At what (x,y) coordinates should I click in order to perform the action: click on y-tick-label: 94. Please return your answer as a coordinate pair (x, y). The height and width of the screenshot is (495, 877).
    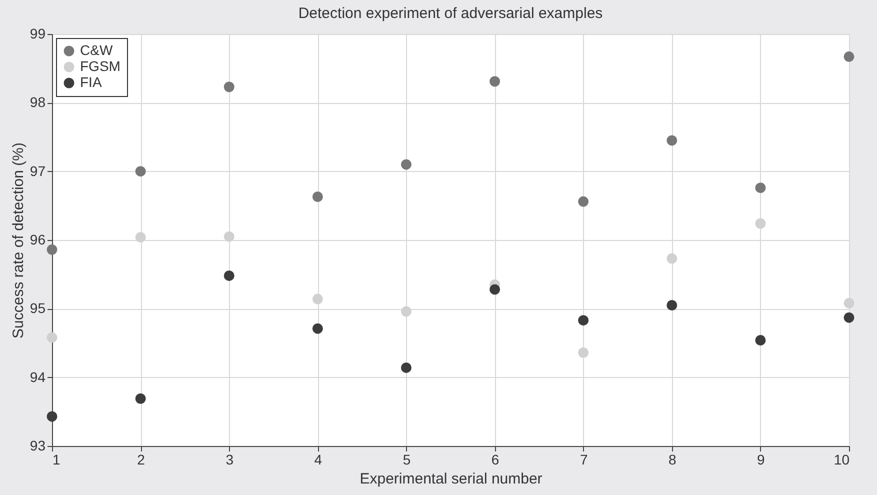
    Looking at the image, I should click on (38, 376).